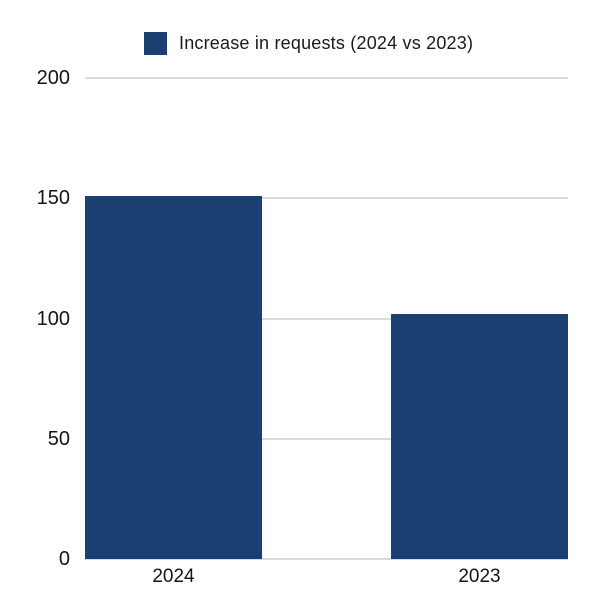  Describe the element at coordinates (53, 198) in the screenshot. I see `y-axis-tick-label-150: 150` at that location.